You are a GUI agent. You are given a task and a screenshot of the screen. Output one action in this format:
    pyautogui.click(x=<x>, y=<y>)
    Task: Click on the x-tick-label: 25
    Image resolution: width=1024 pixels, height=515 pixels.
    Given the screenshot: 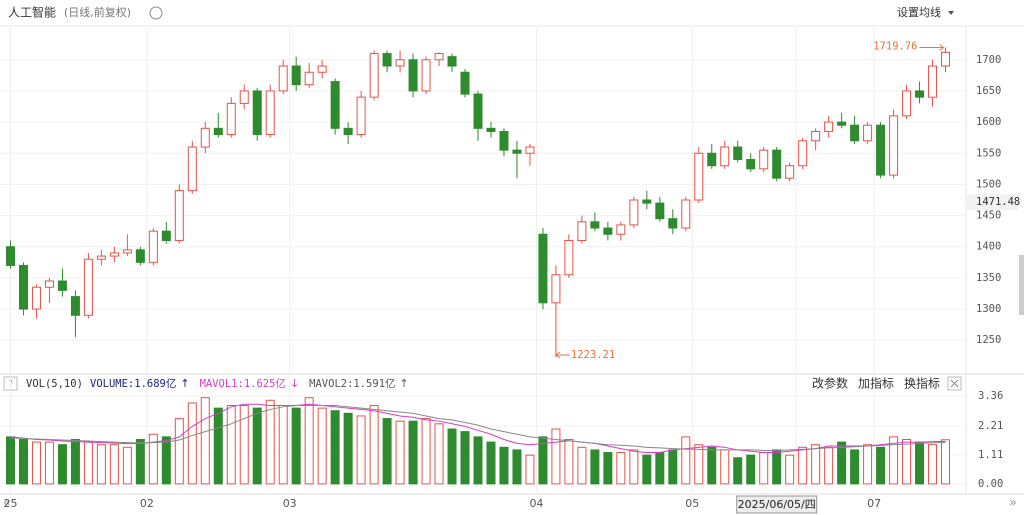 What is the action you would take?
    pyautogui.click(x=10, y=503)
    